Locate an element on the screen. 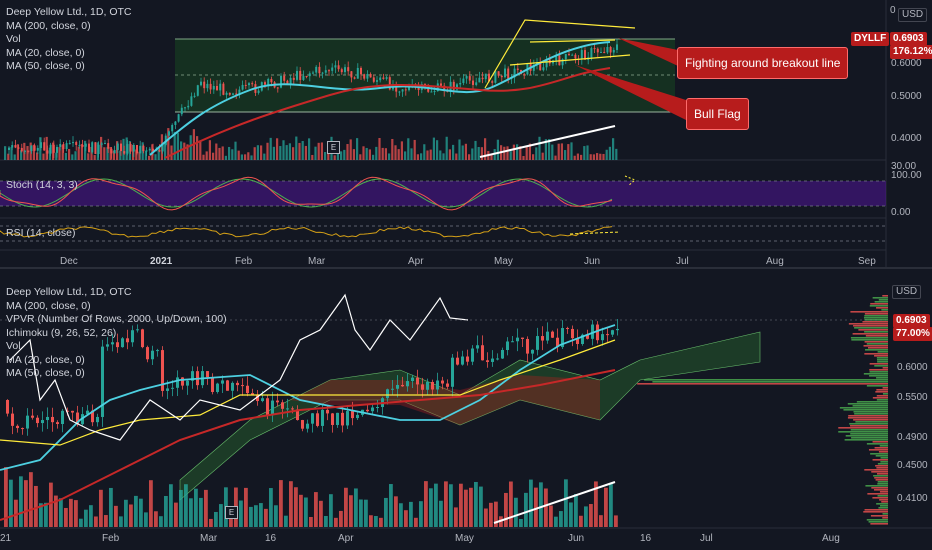 The image size is (932, 550). ichimoku-kijun is located at coordinates (308, 392).